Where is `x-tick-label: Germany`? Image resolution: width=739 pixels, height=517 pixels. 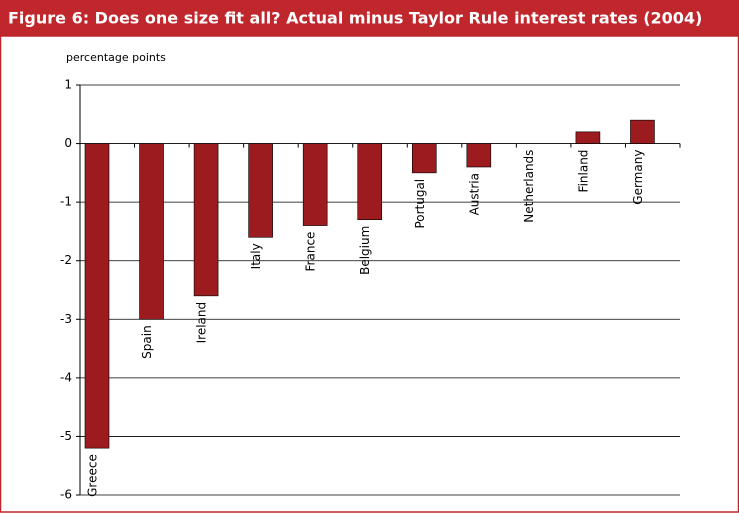
x-tick-label: Germany is located at coordinates (638, 177).